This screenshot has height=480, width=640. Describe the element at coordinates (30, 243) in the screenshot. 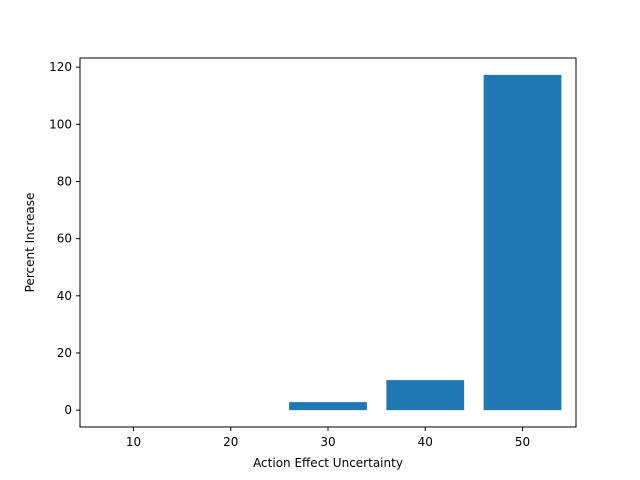

I see `y-axis-label: Percent Increase` at that location.